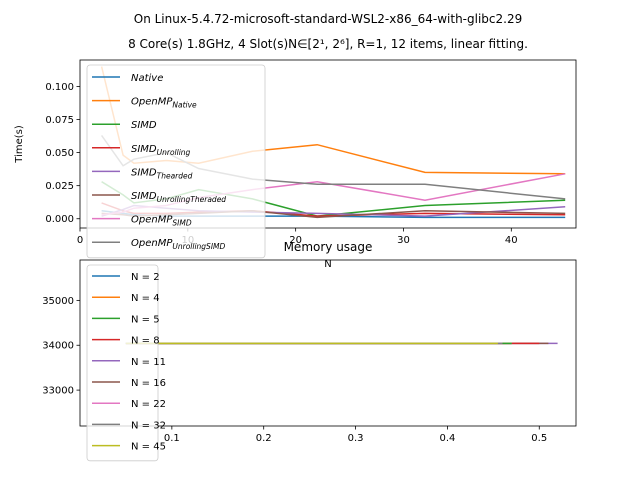  I want to click on y-tick-label: 0.000, so click(59, 219).